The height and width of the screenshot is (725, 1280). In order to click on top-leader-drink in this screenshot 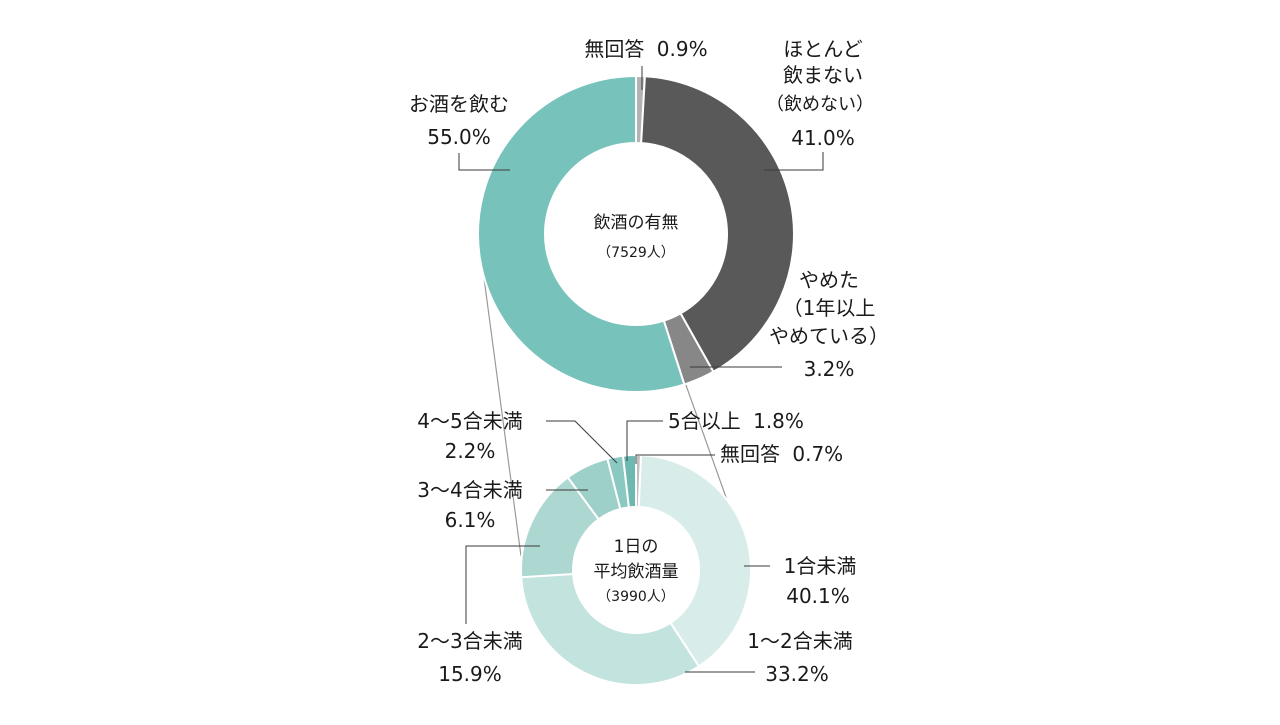, I will do `click(484, 162)`.